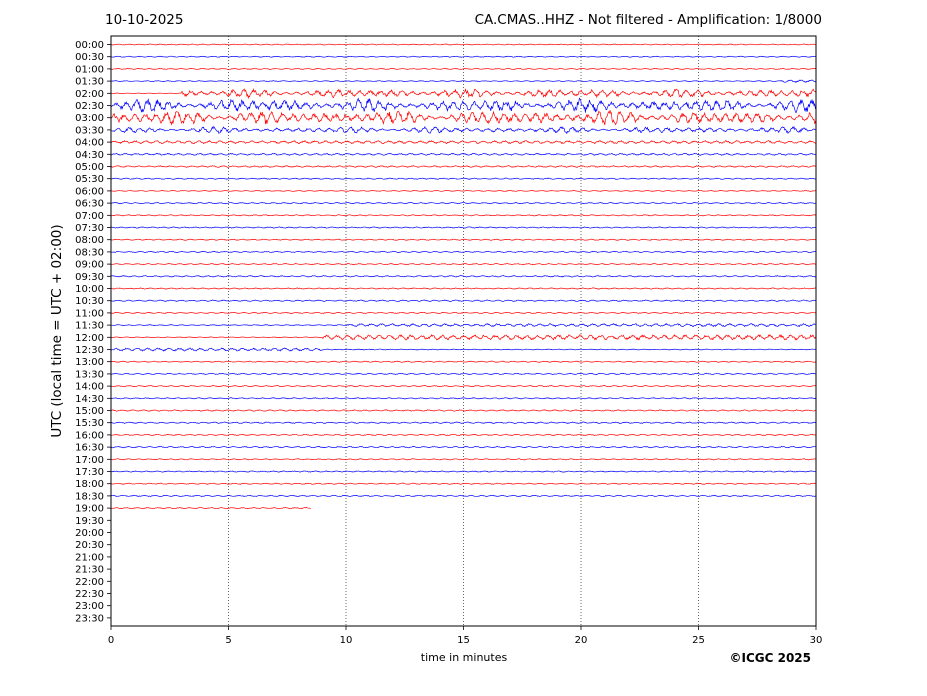  Describe the element at coordinates (89, 570) in the screenshot. I see `y-tick-label-43: 21:30` at that location.